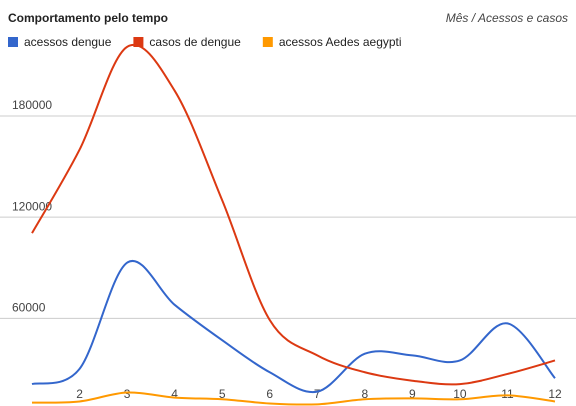 The width and height of the screenshot is (576, 406). I want to click on legend-label: acessos Aedes aegypti, so click(340, 42).